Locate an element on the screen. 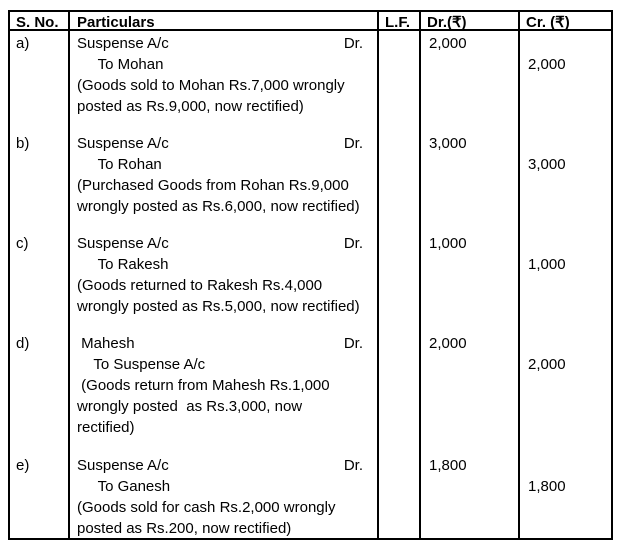 The image size is (629, 555). narration-line: posted as Rs.9,000, now rectified) is located at coordinates (190, 106).